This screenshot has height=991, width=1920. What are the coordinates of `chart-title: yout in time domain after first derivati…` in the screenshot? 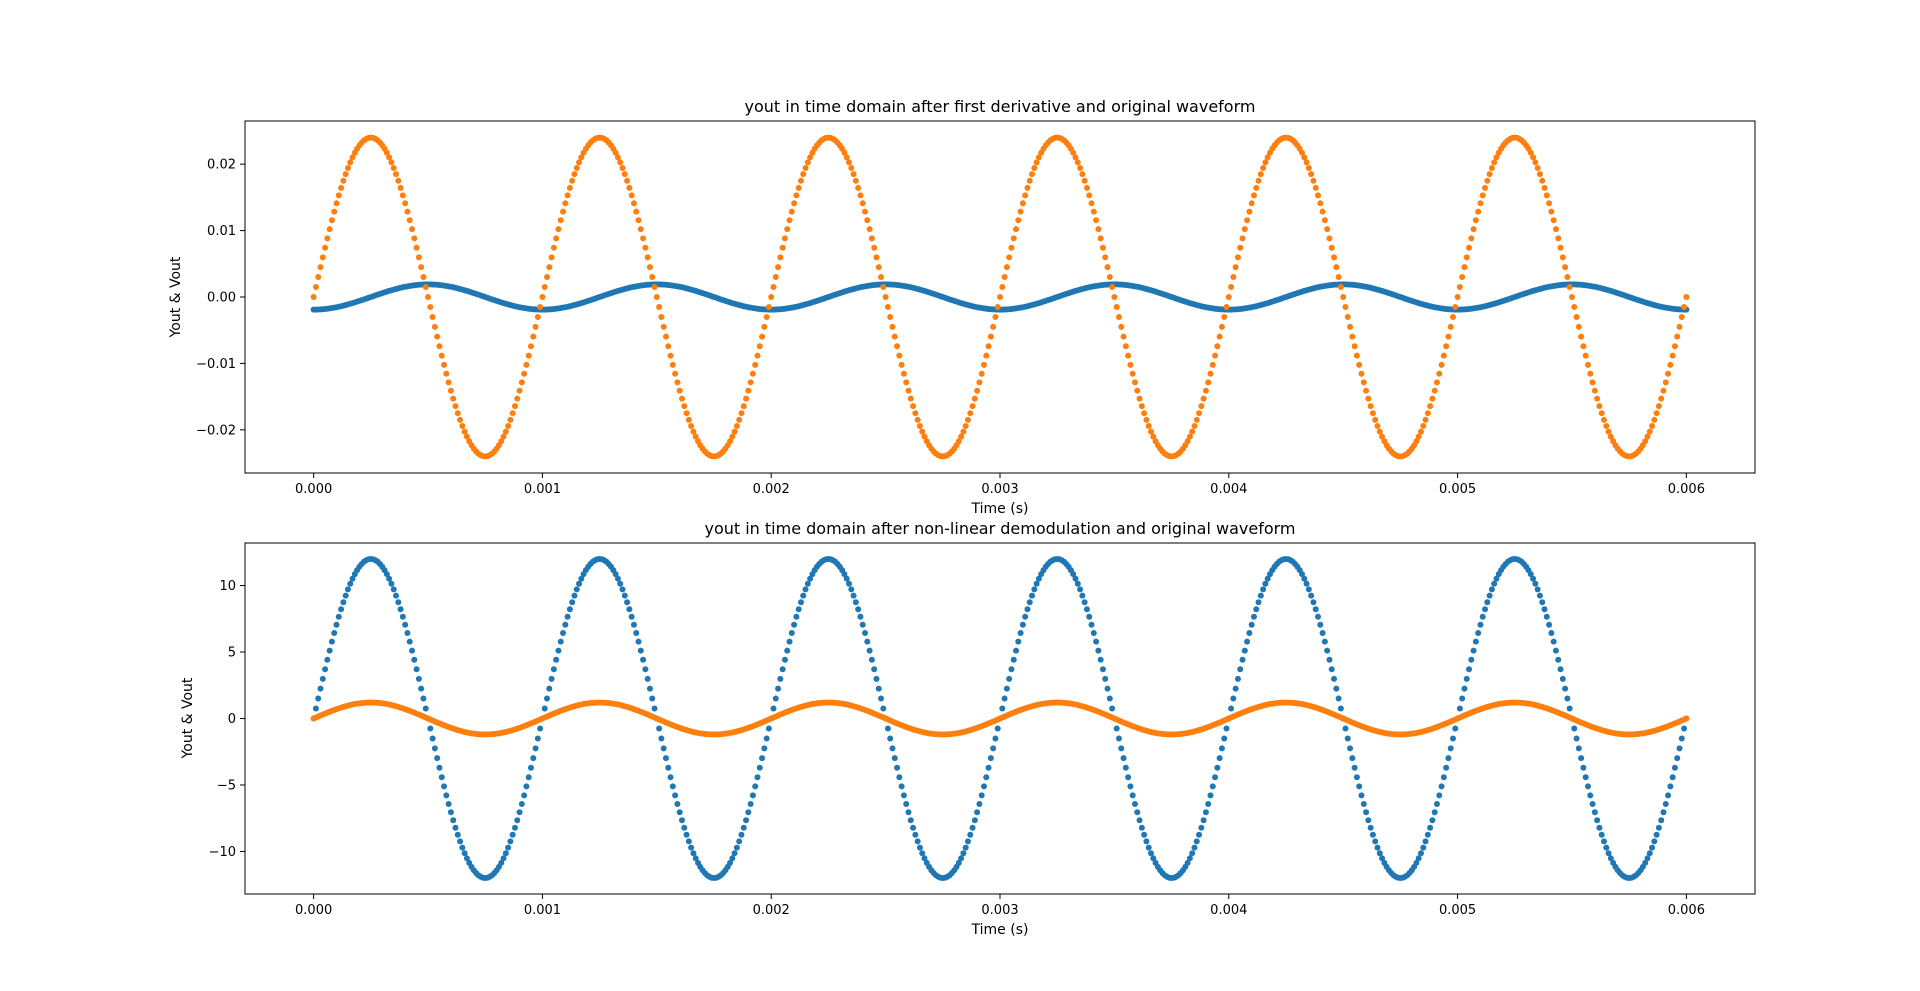 It's located at (1000, 106).